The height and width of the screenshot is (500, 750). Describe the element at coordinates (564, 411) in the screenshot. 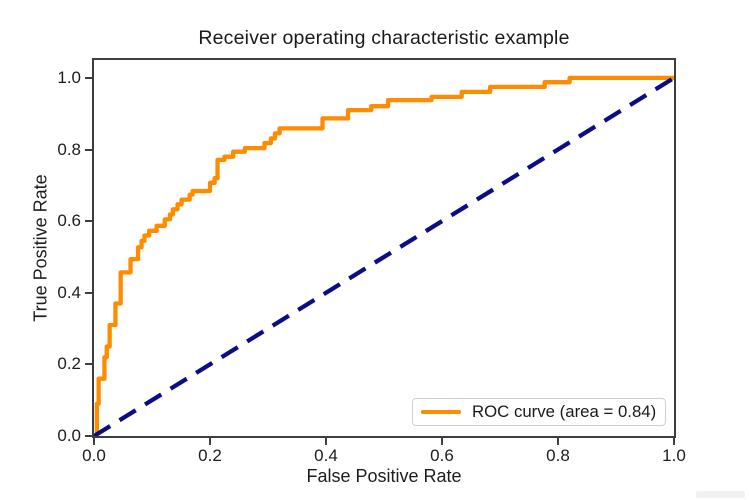

I see `legend-roc-label: ROC curve (area = 0.84)` at that location.